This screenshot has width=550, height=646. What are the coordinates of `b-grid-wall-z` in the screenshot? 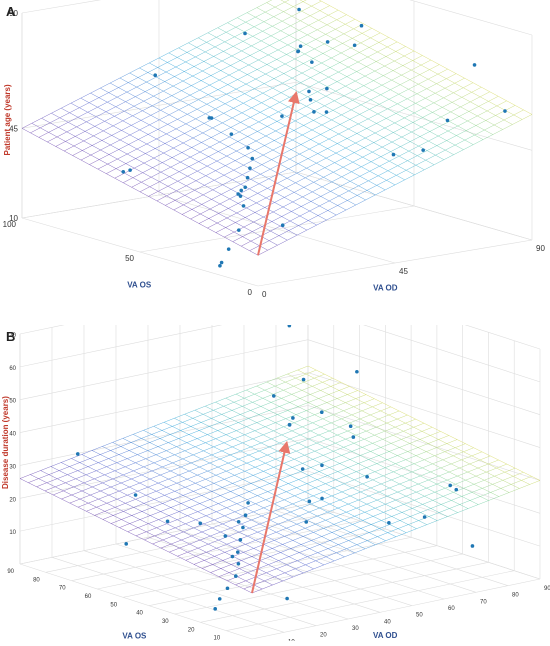 It's located at (280, 443).